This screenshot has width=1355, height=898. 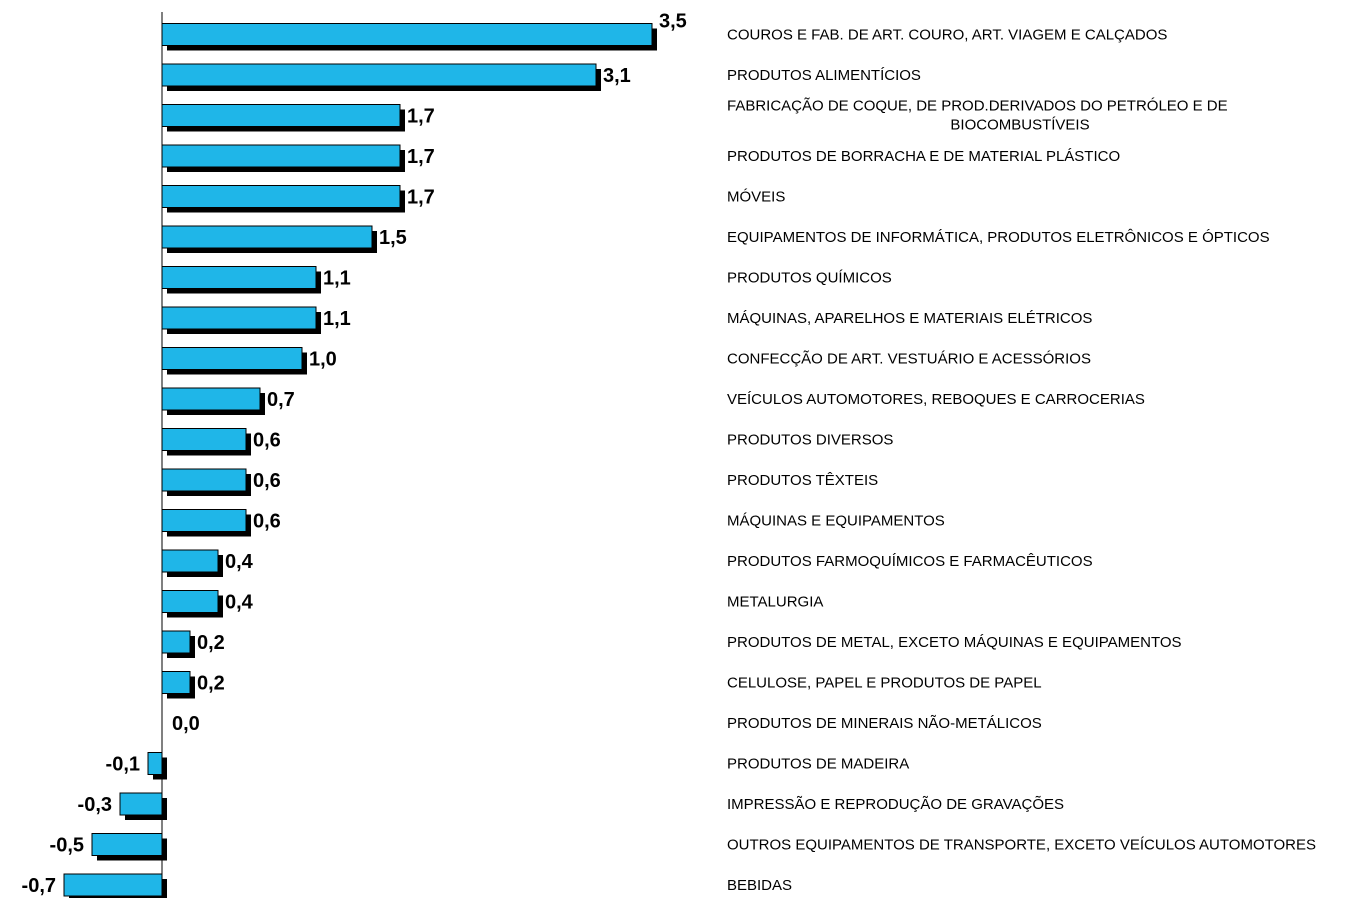 I want to click on category-label: PRODUTOS DE MINERAIS NÃO-METÁLICOS, so click(x=884, y=723).